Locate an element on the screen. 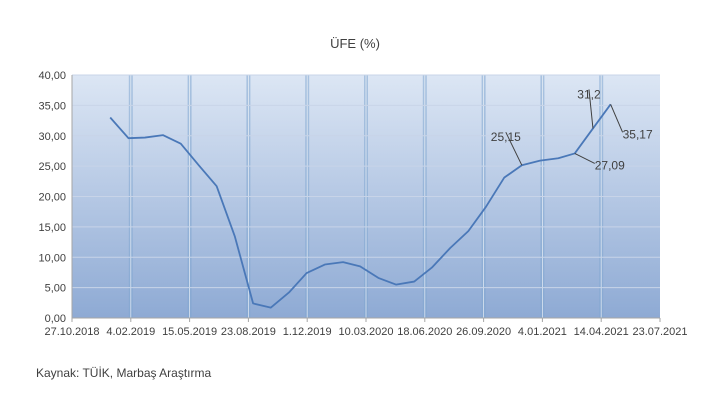  x-tick-label: 18.06.2020 is located at coordinates (424, 332).